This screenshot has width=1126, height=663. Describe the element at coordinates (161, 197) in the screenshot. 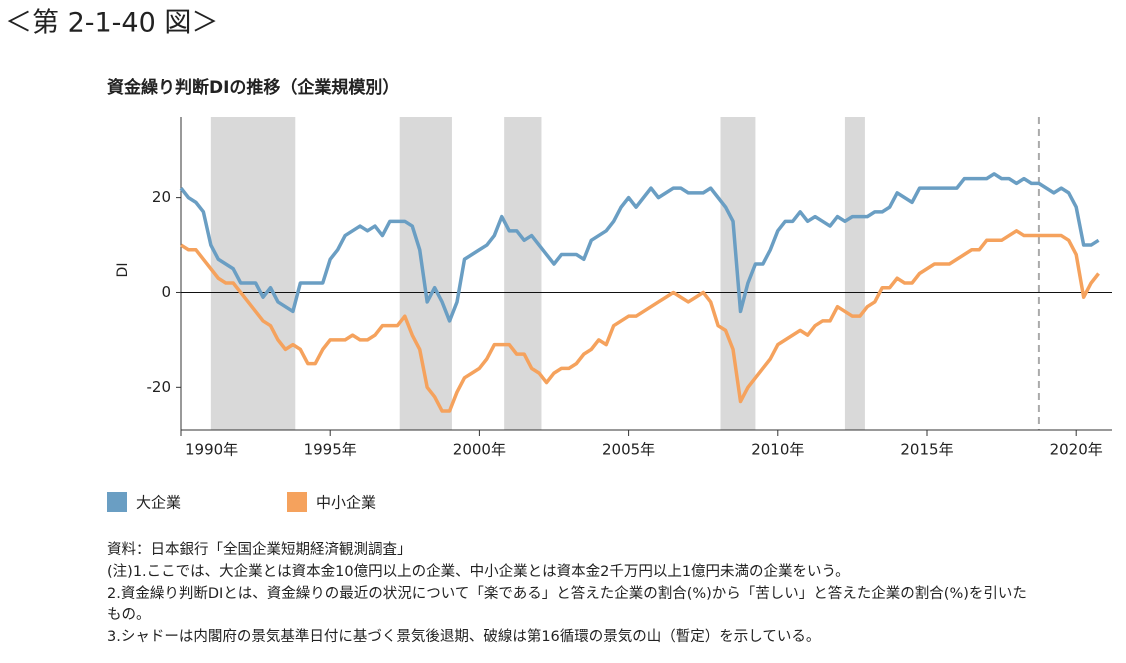

I see `y-tick-label: 20` at that location.